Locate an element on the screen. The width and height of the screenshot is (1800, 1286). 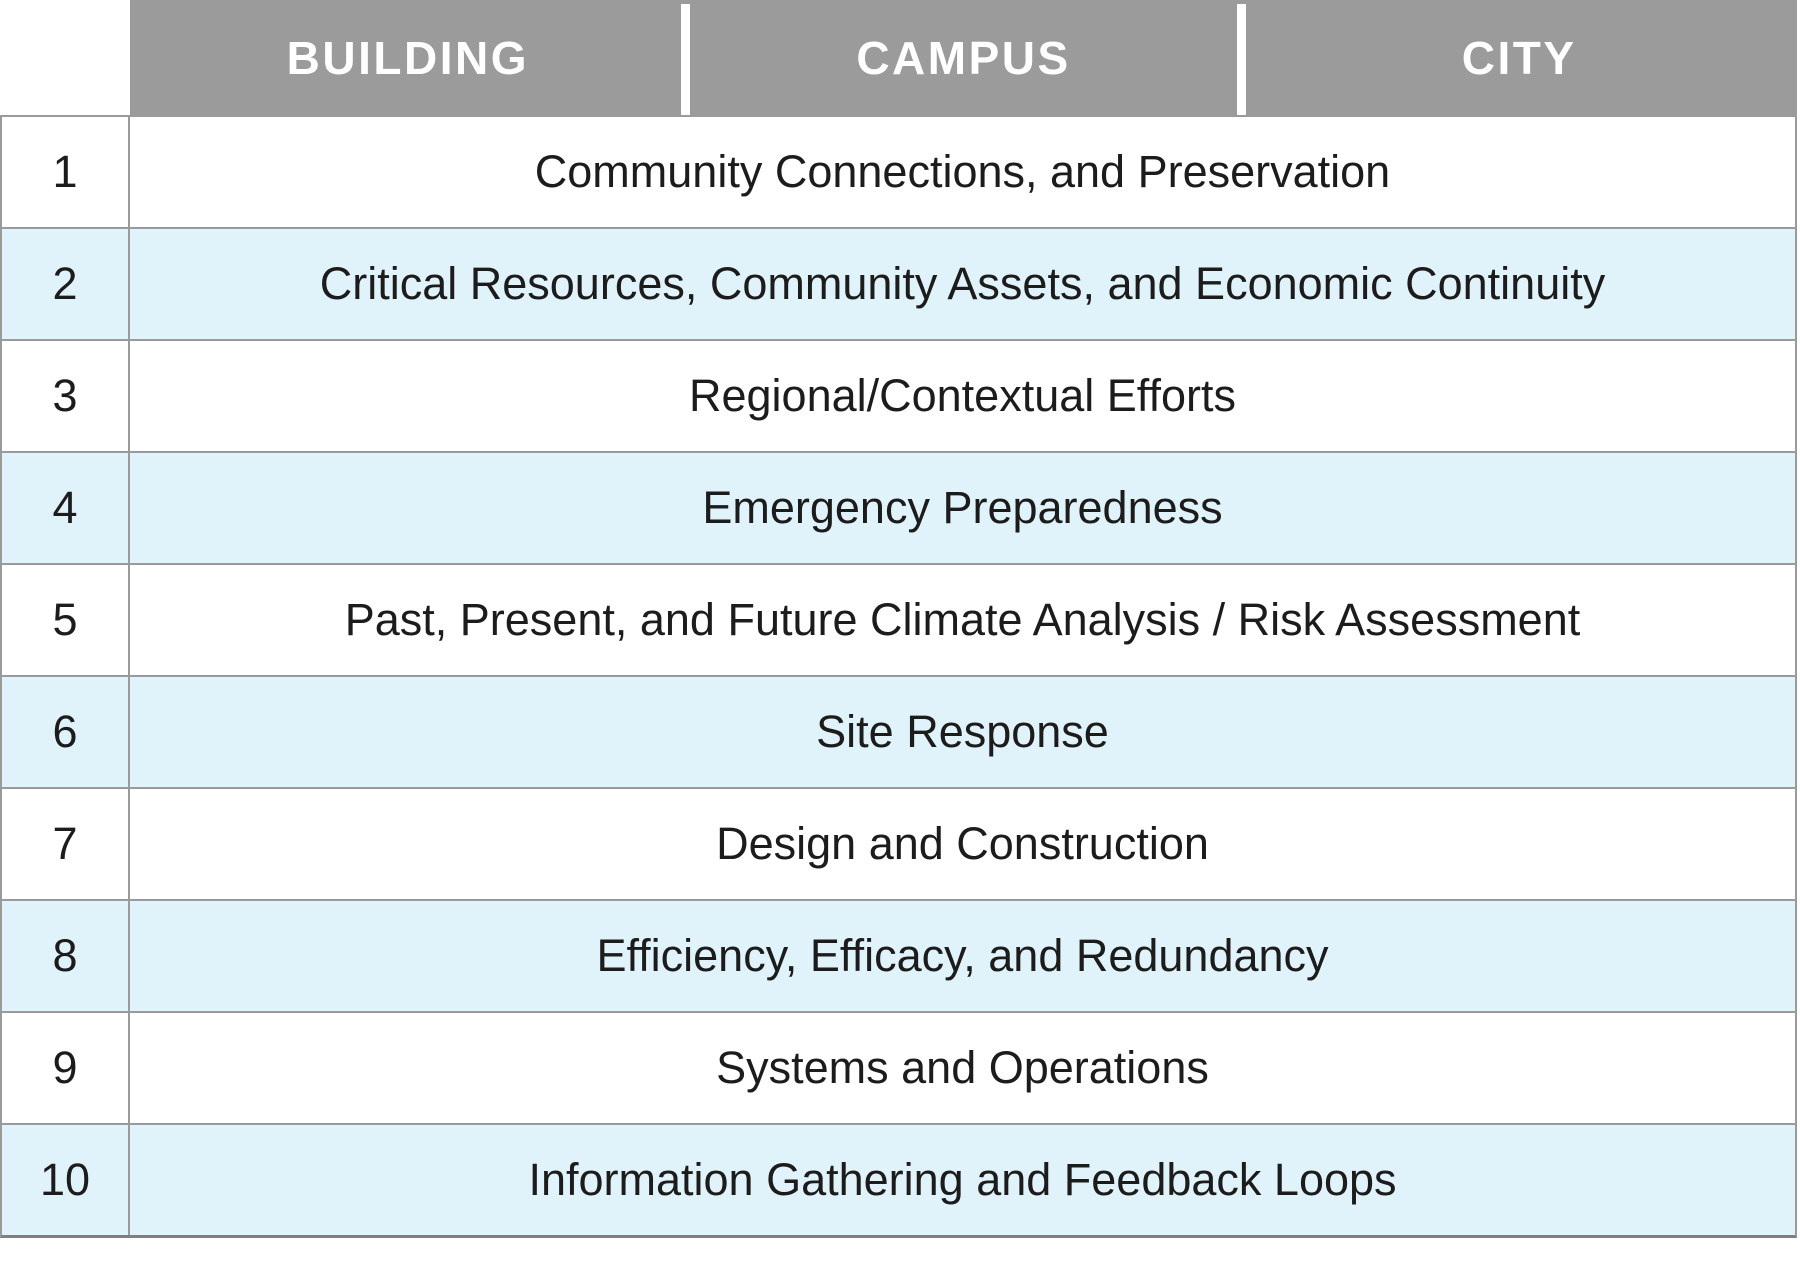
column-header-building: BUILDING is located at coordinates (407, 57).